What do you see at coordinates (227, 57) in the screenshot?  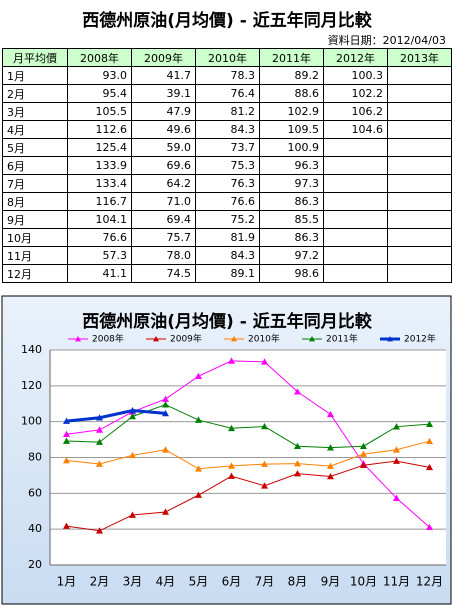 I see `table-cell: 2010年` at bounding box center [227, 57].